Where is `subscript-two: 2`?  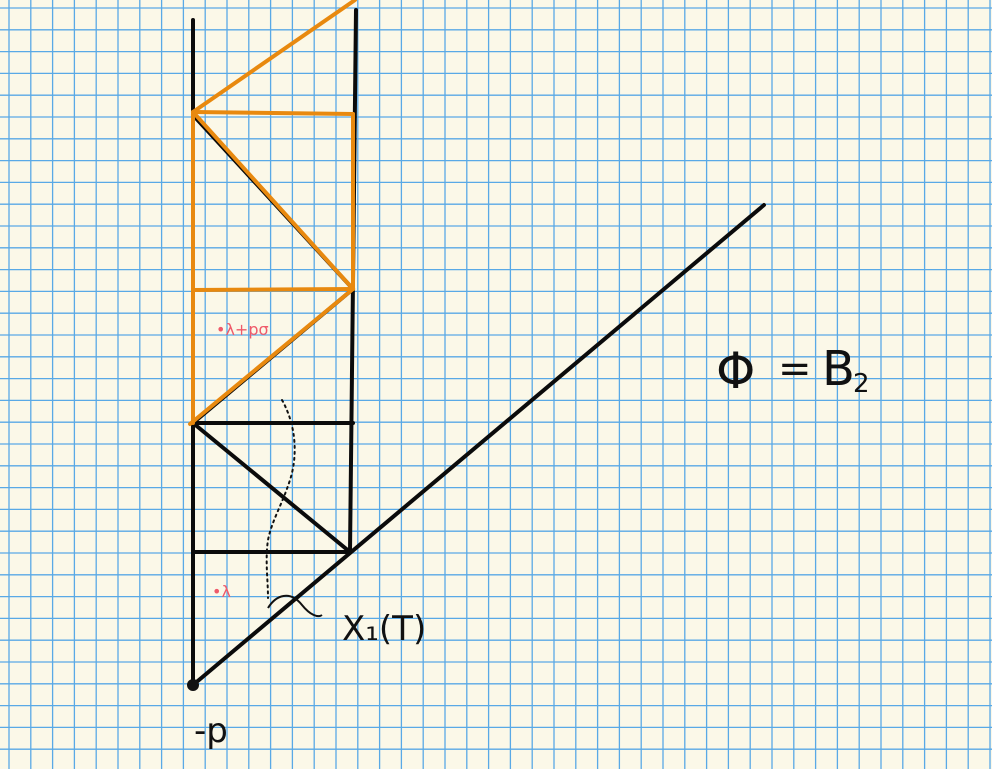
subscript-two: 2 is located at coordinates (861, 384).